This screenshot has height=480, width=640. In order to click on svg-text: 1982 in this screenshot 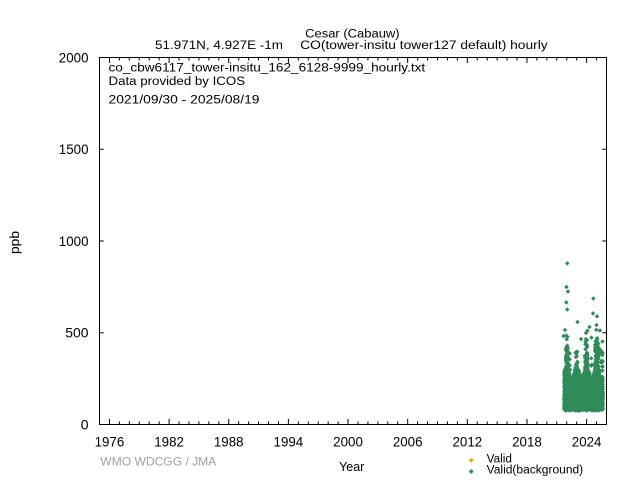, I will do `click(169, 442)`.